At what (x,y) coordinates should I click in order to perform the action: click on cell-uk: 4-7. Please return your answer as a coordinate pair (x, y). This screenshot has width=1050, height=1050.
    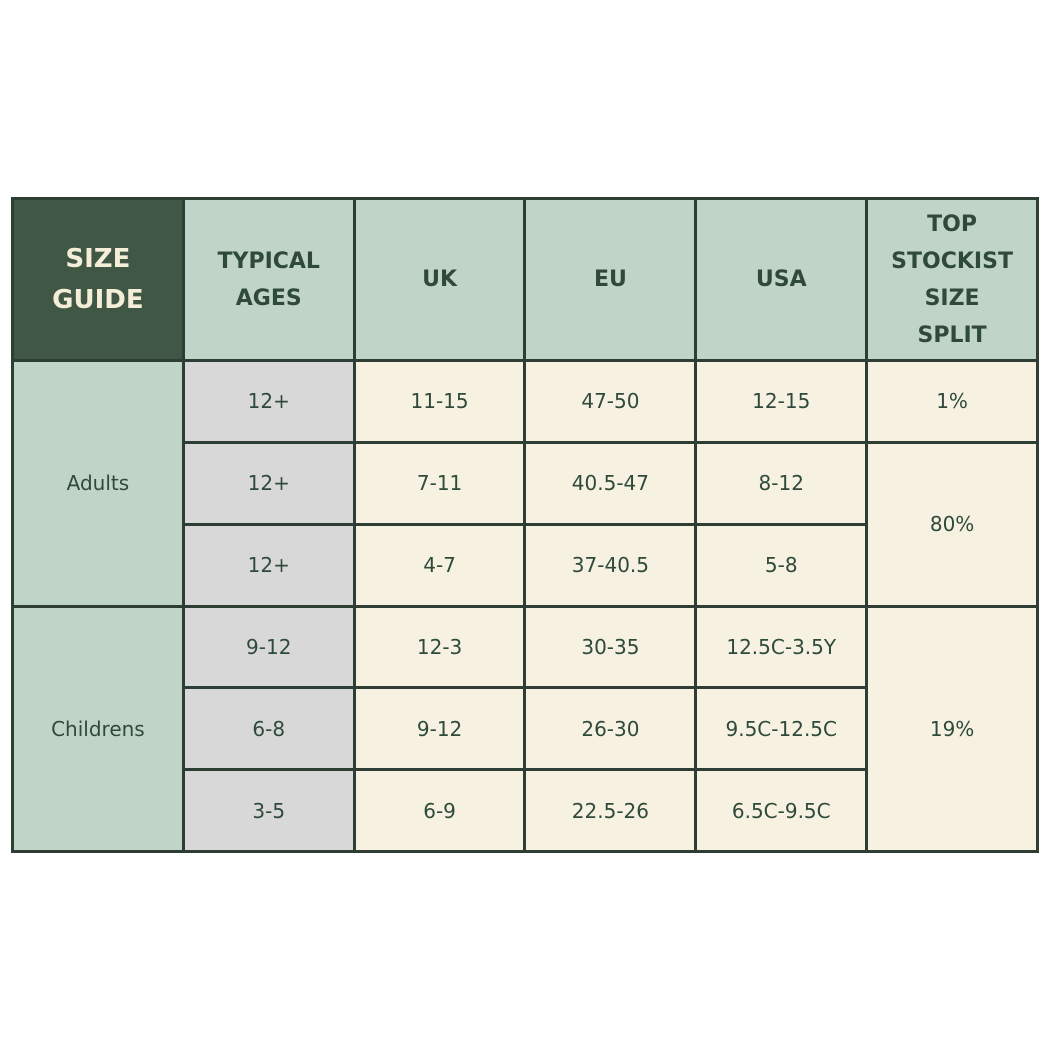
    Looking at the image, I should click on (439, 565).